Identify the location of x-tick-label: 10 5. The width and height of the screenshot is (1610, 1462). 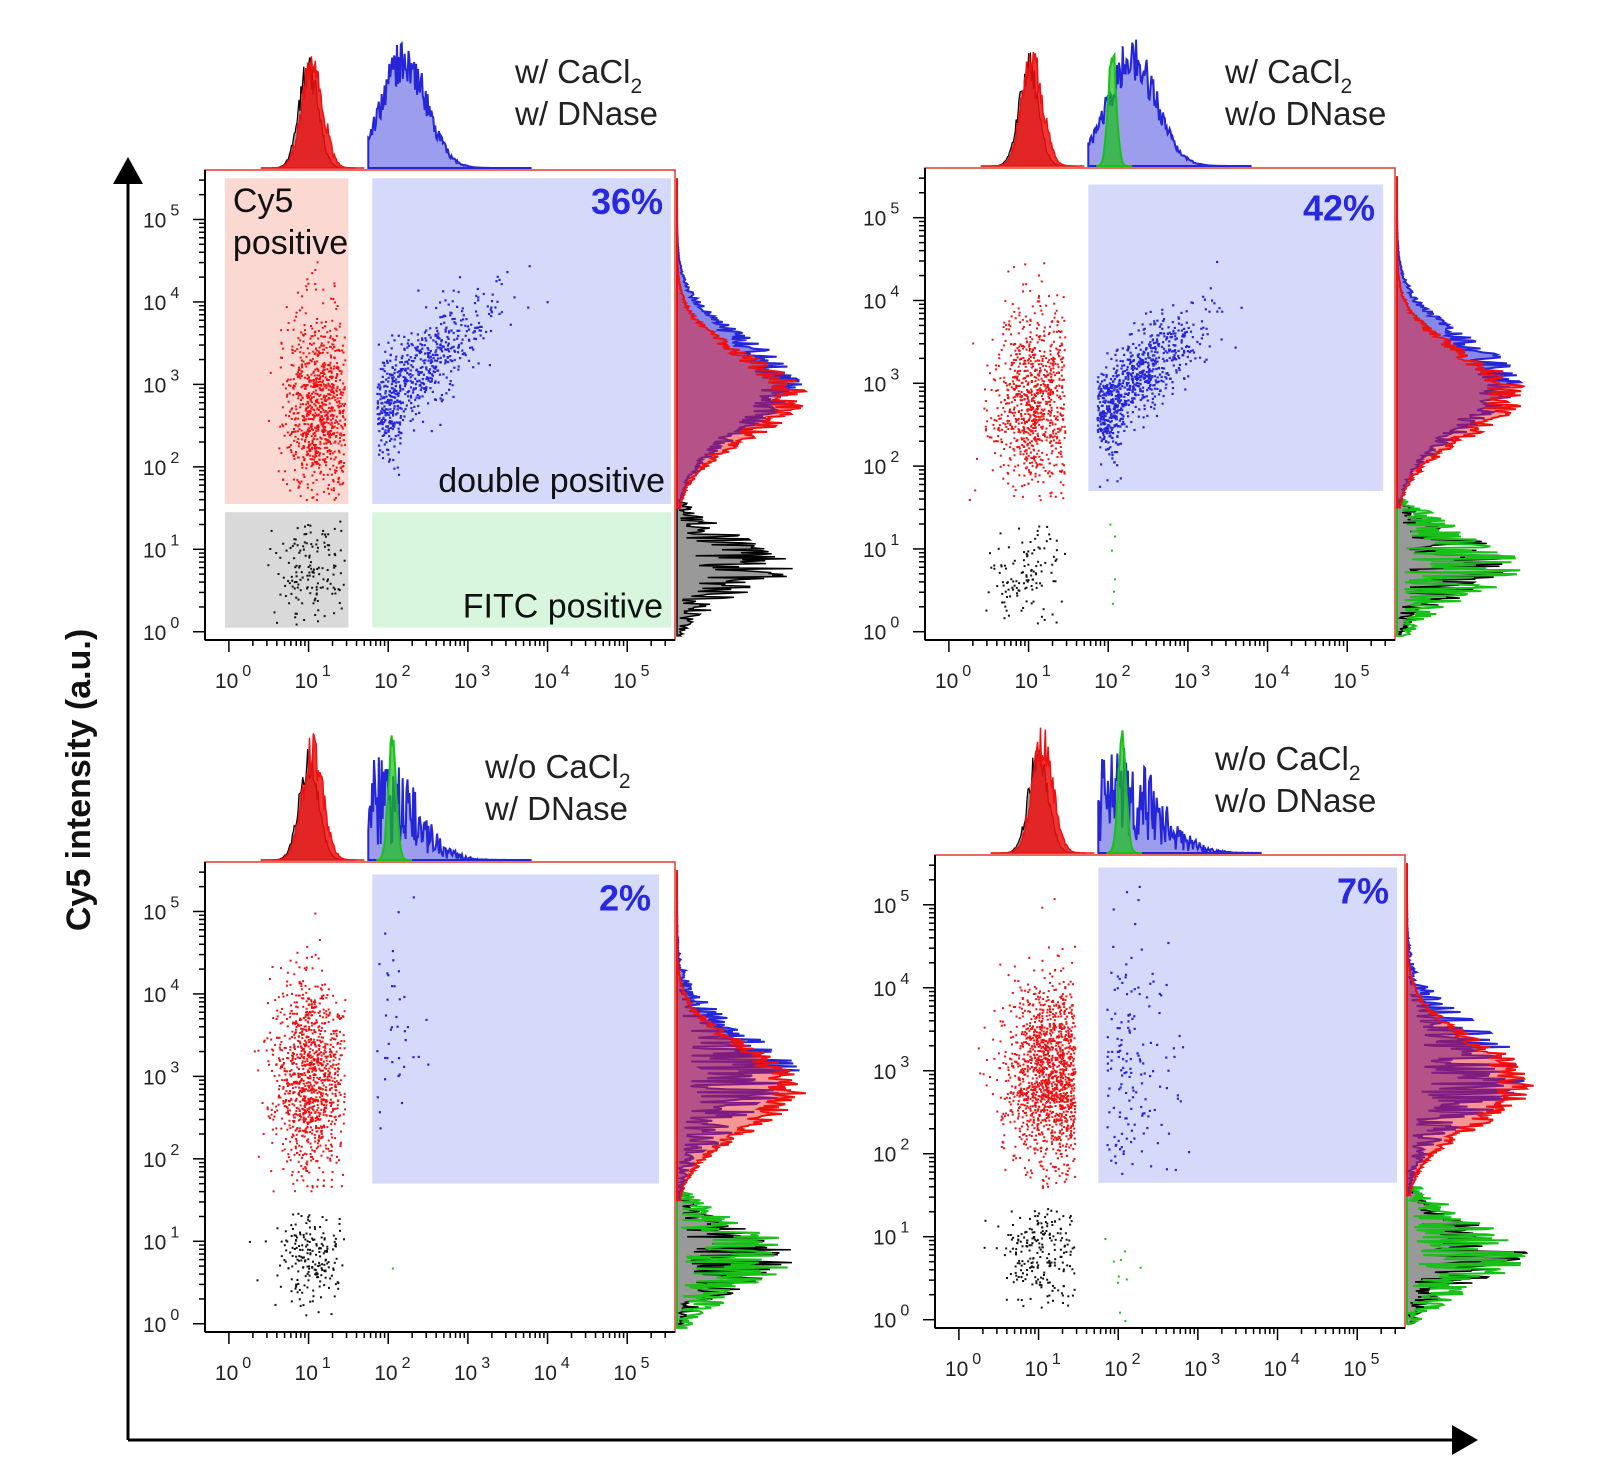
(1351, 678).